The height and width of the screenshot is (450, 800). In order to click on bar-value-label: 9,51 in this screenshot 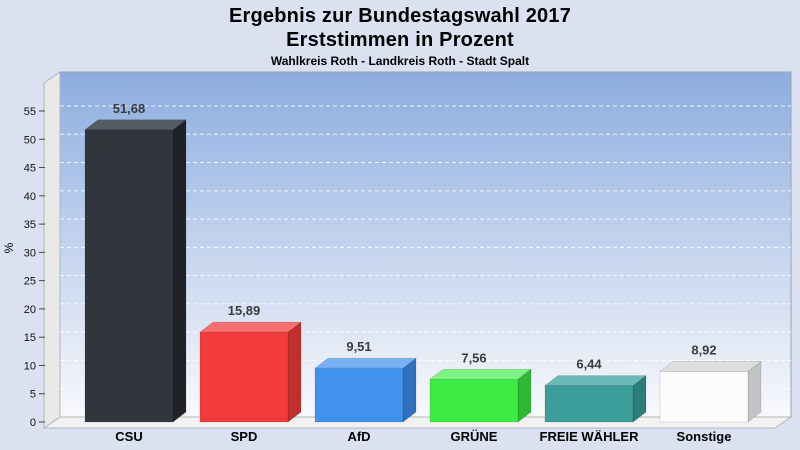, I will do `click(358, 346)`.